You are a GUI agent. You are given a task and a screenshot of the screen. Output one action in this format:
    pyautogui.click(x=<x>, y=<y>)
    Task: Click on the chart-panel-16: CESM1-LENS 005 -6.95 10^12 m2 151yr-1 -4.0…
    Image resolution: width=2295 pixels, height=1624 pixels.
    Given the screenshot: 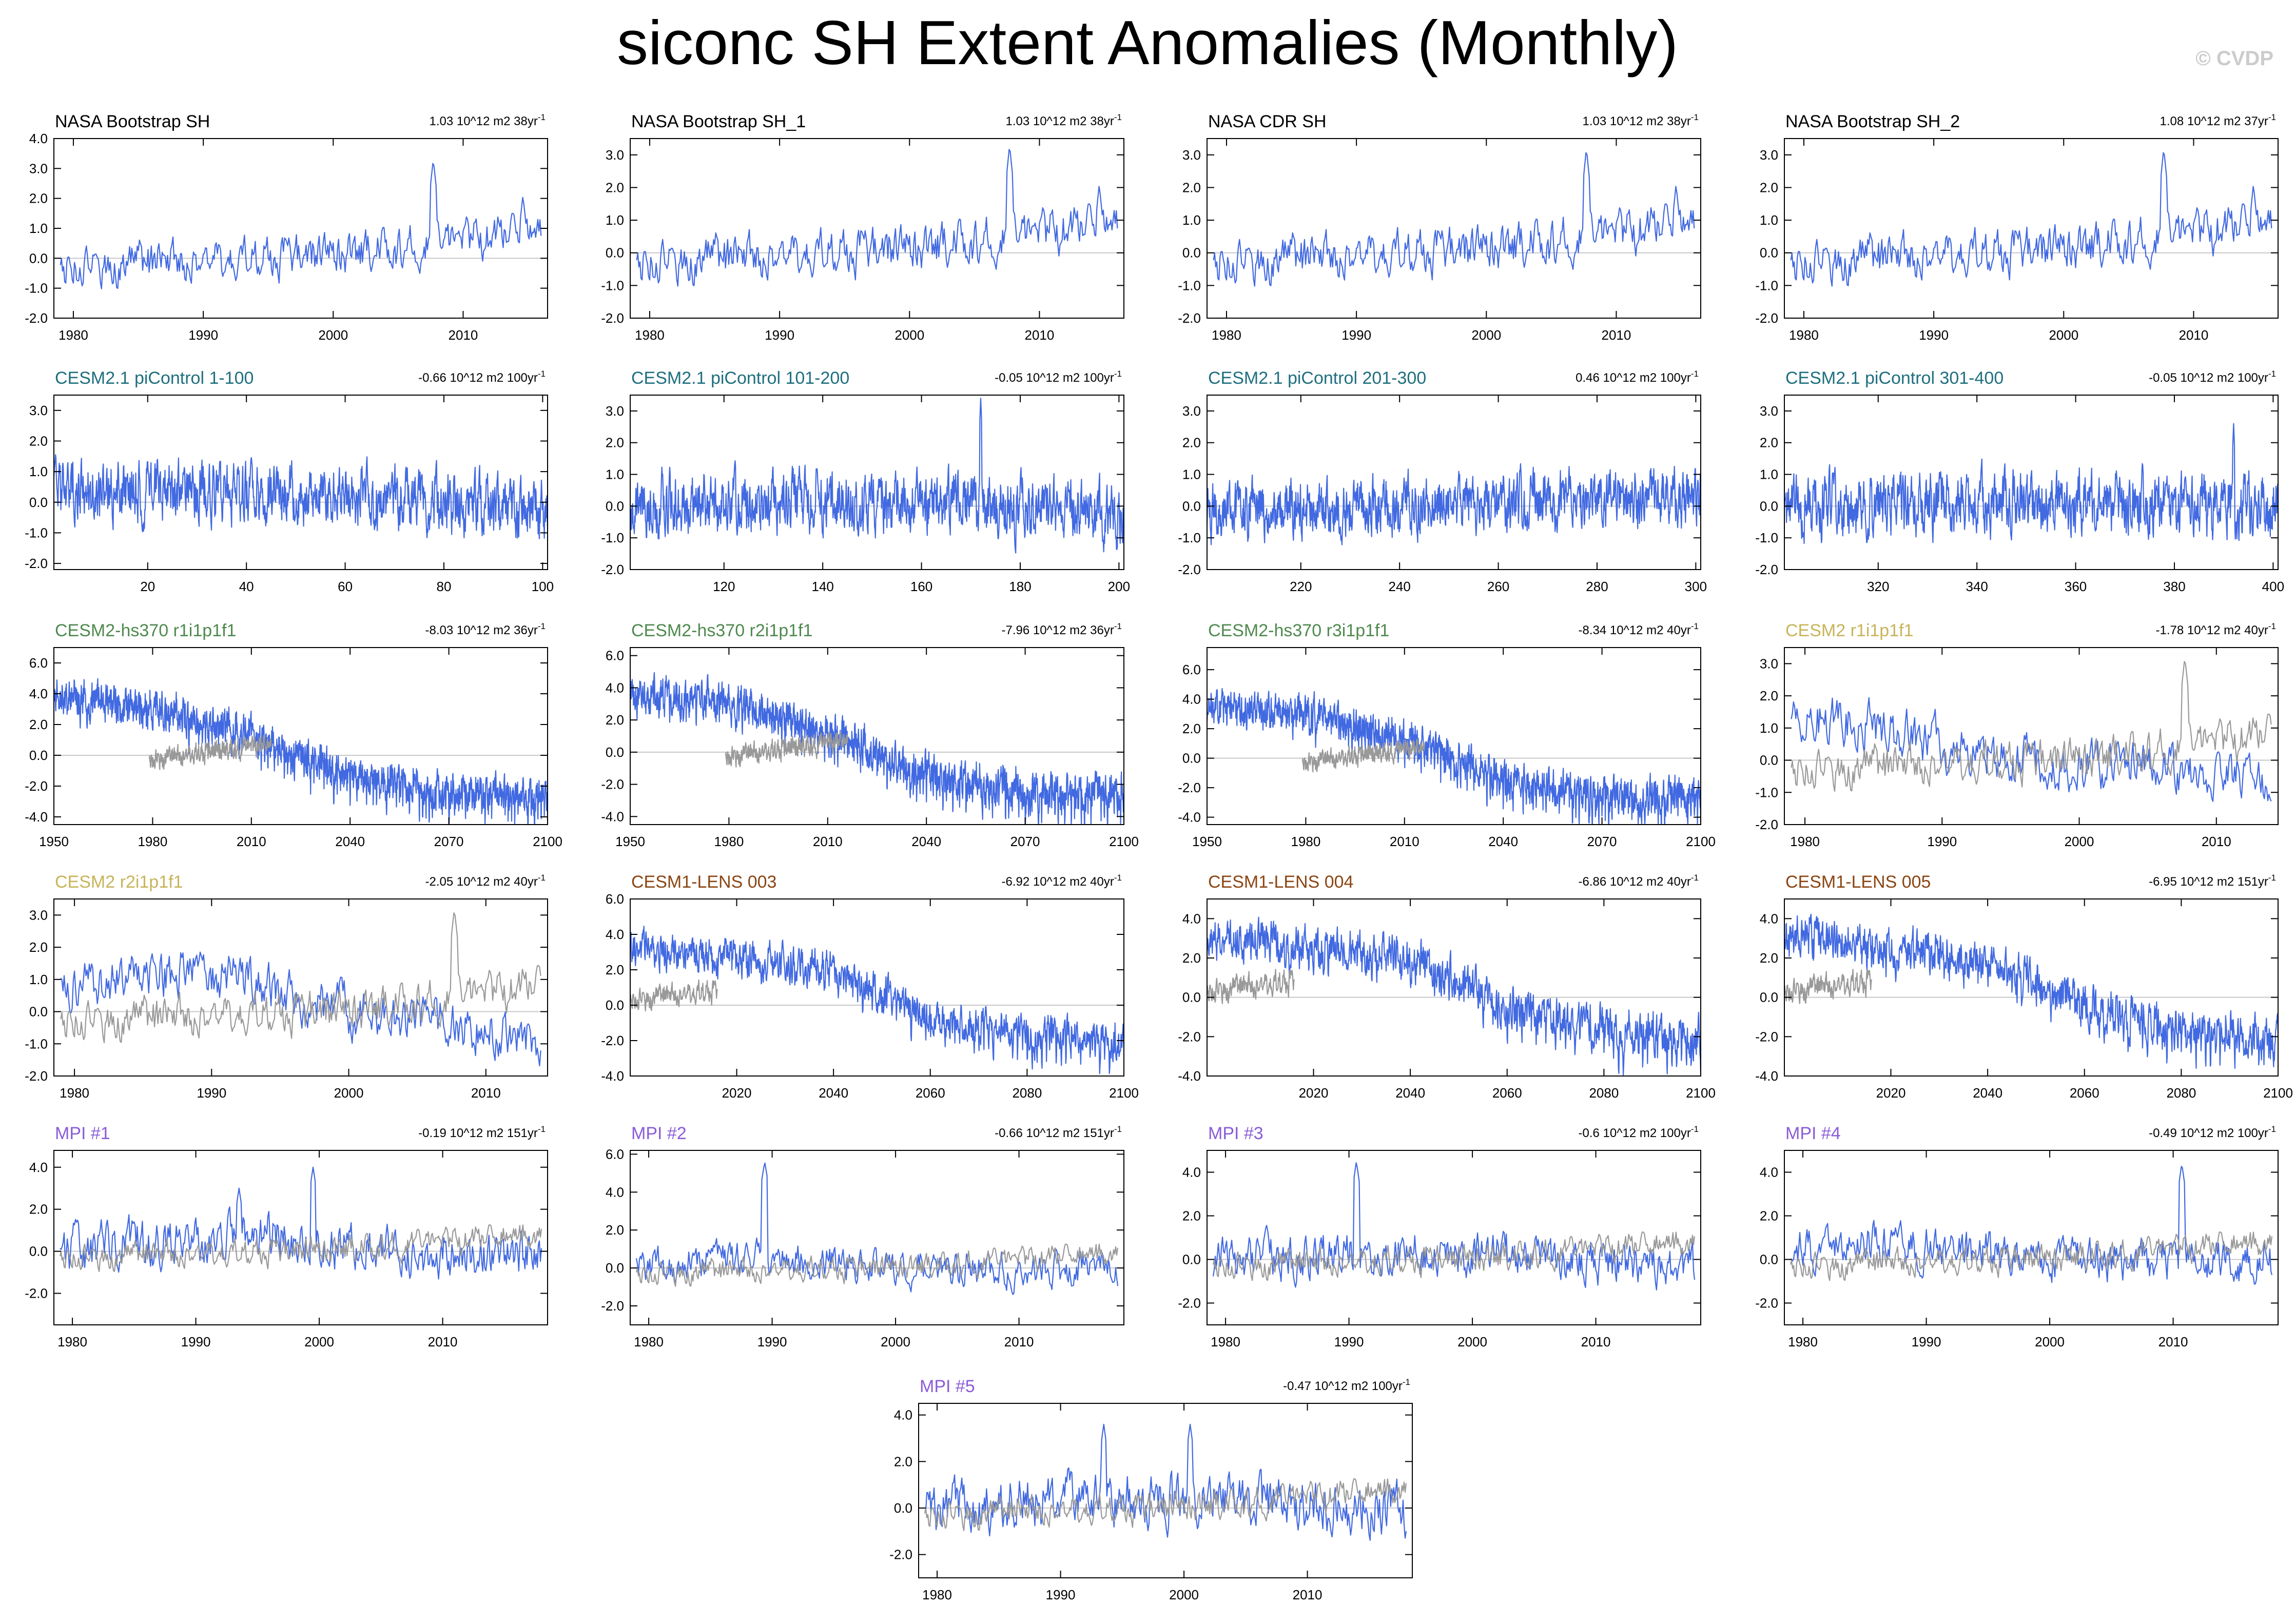 What is the action you would take?
    pyautogui.click(x=2024, y=987)
    